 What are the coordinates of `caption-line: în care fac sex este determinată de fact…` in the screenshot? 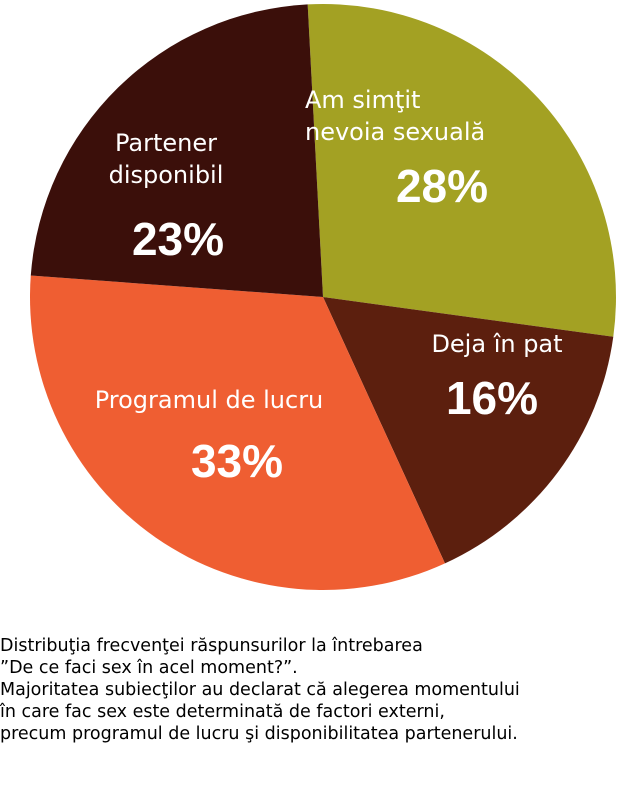 It's located at (222, 712).